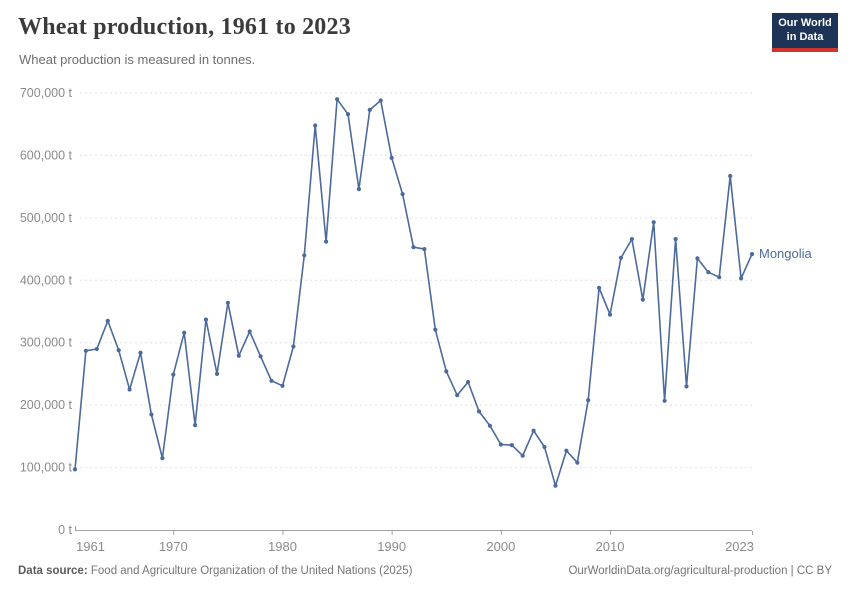 This screenshot has width=850, height=600. What do you see at coordinates (90, 546) in the screenshot?
I see `x-tick-label: 1961` at bounding box center [90, 546].